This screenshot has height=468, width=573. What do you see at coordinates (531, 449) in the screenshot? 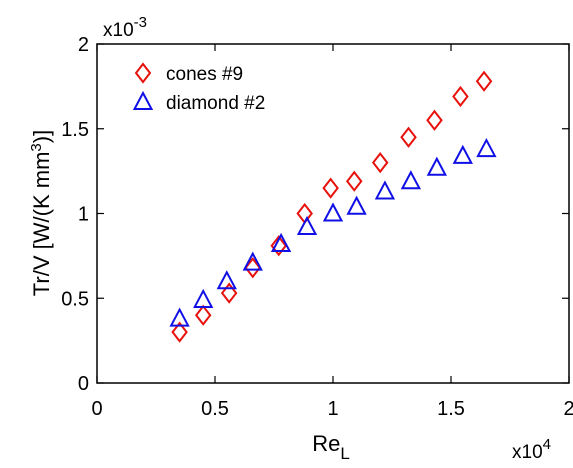
I see `x-multiplier: x104` at bounding box center [531, 449].